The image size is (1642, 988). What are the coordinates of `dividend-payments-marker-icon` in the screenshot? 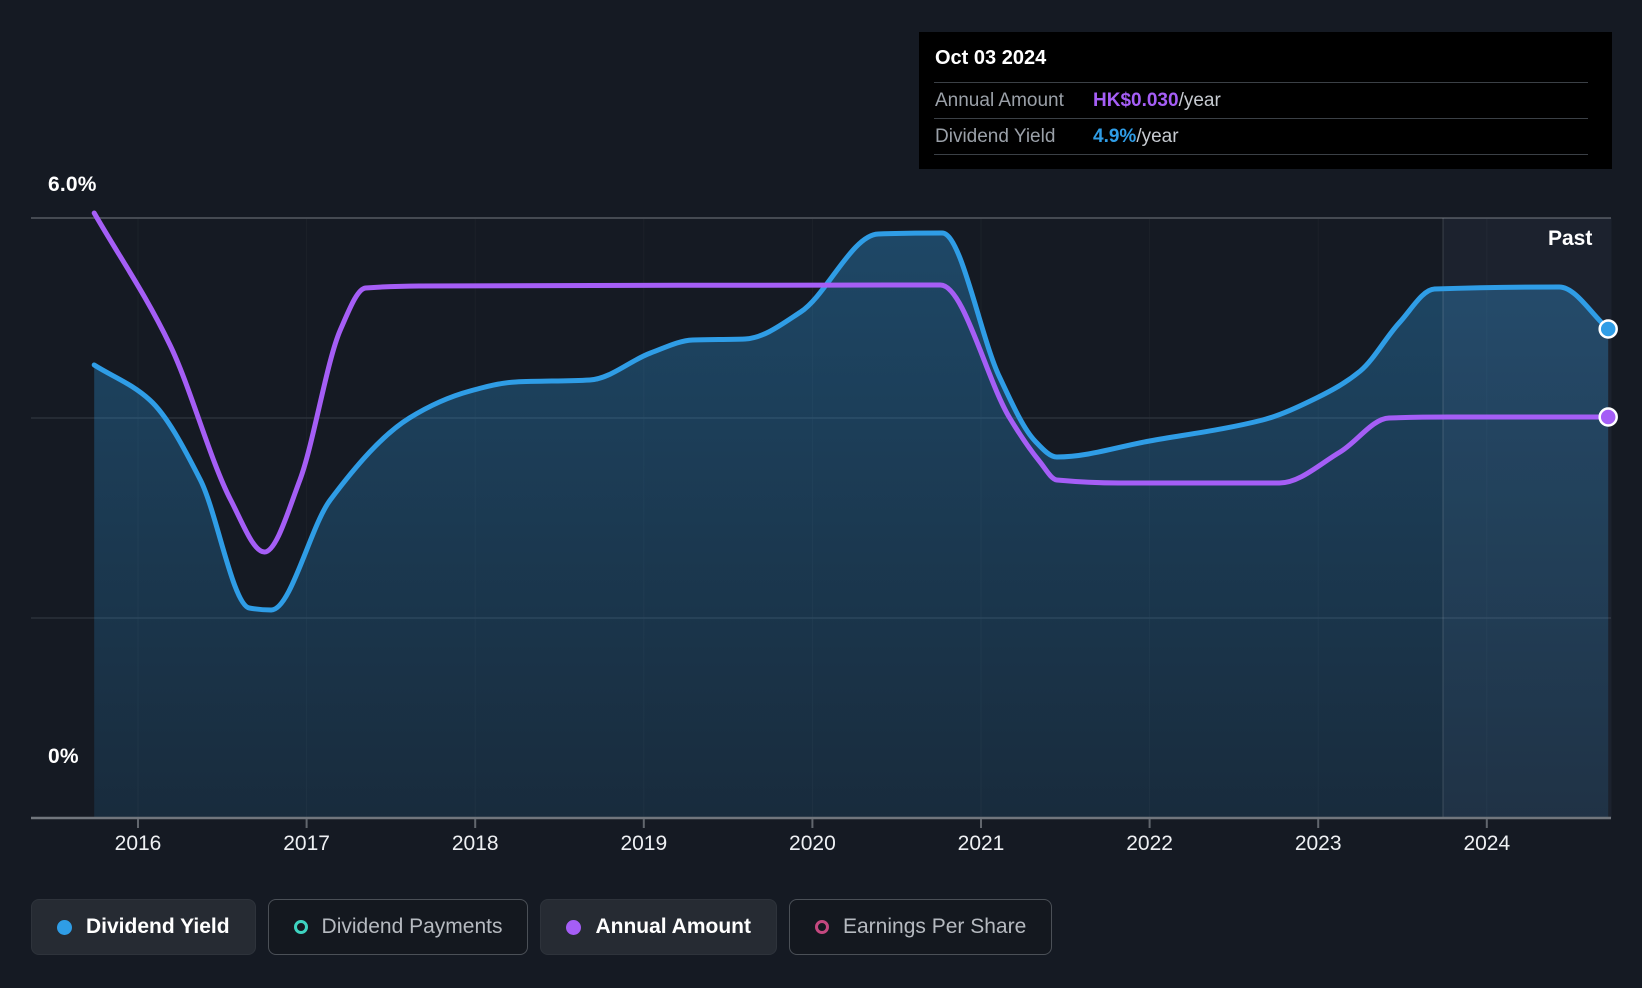 It's located at (300, 927).